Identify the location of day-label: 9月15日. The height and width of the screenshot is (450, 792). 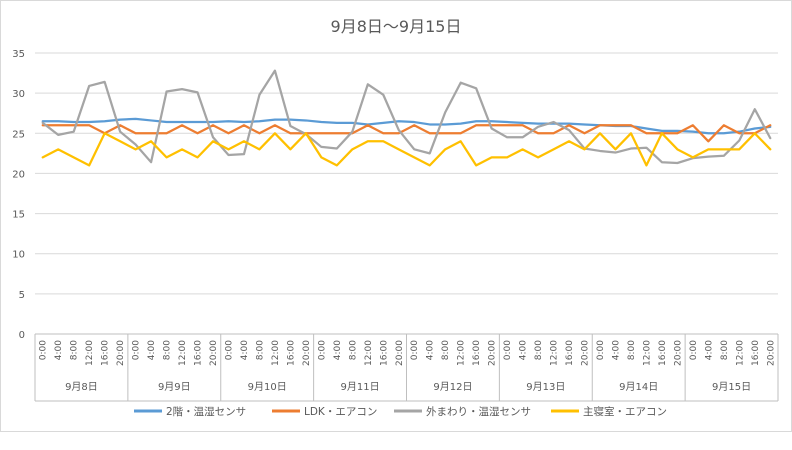
(731, 387).